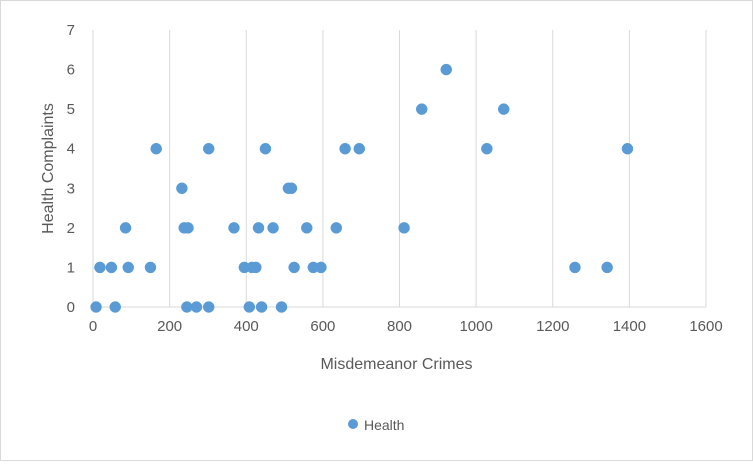 This screenshot has width=753, height=465. I want to click on legend-marker-health, so click(353, 424).